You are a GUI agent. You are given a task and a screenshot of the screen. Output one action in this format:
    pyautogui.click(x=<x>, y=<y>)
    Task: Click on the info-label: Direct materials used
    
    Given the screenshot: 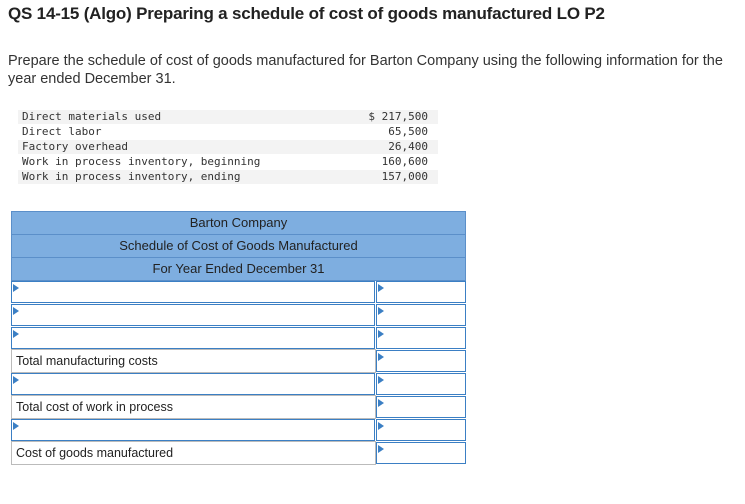 What is the action you would take?
    pyautogui.click(x=92, y=116)
    